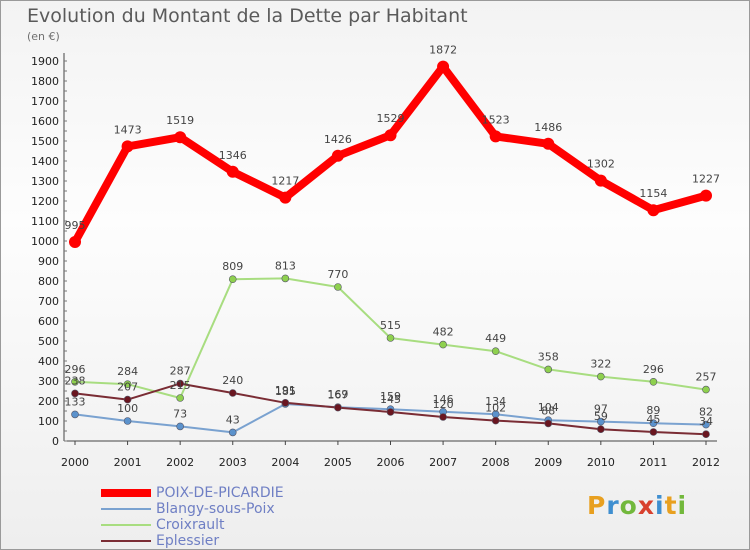 The height and width of the screenshot is (550, 750). I want to click on data-label: 191, so click(285, 390).